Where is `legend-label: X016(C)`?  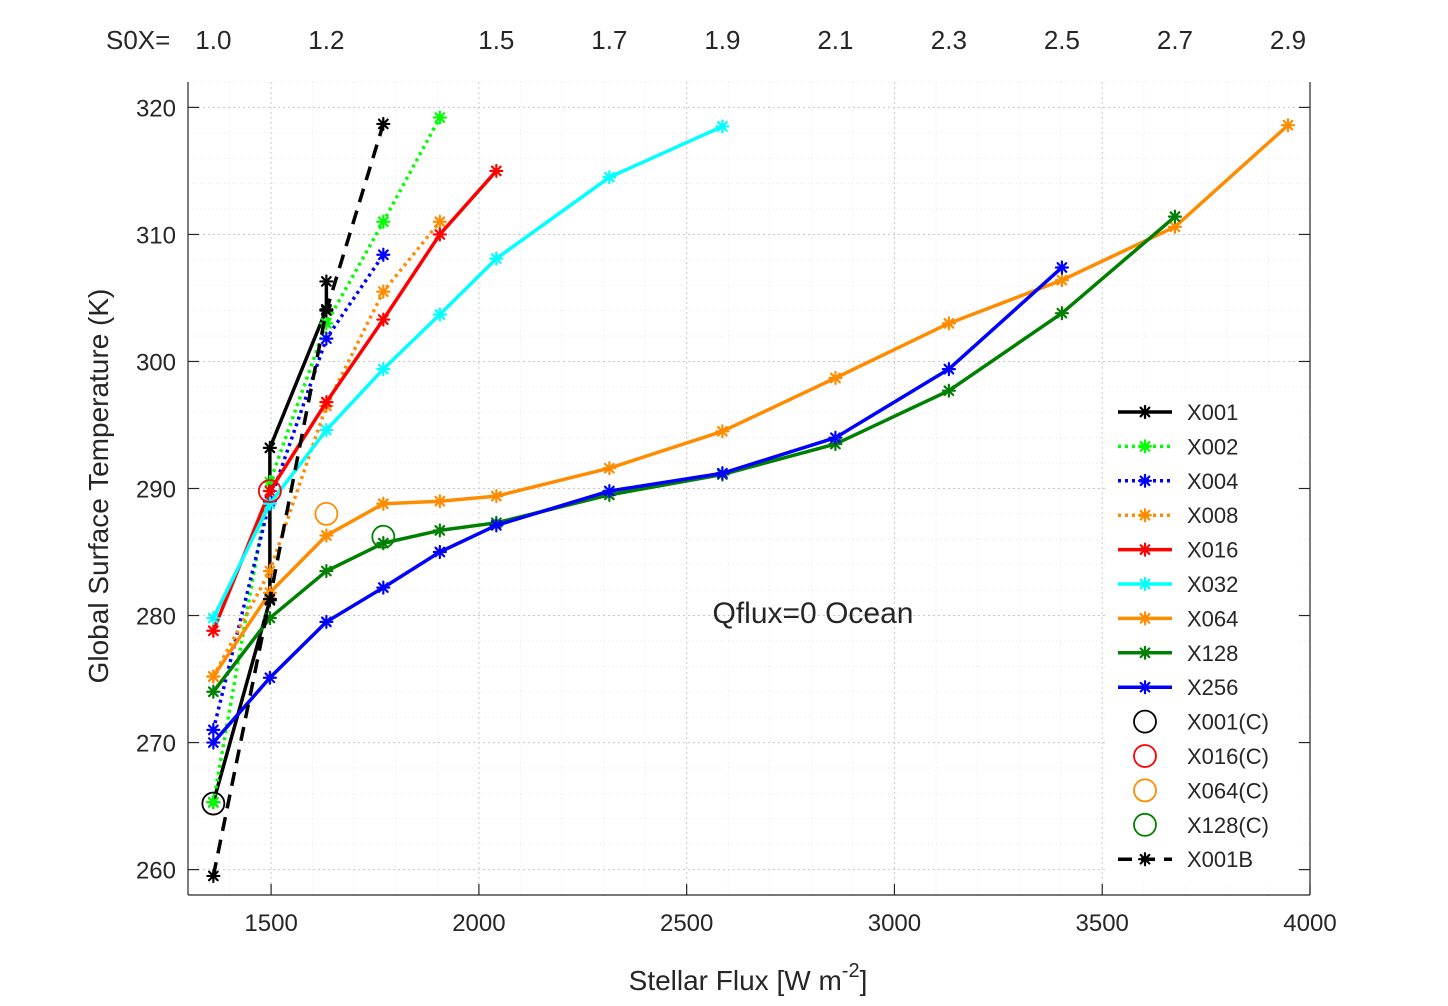
legend-label: X016(C) is located at coordinates (1228, 756).